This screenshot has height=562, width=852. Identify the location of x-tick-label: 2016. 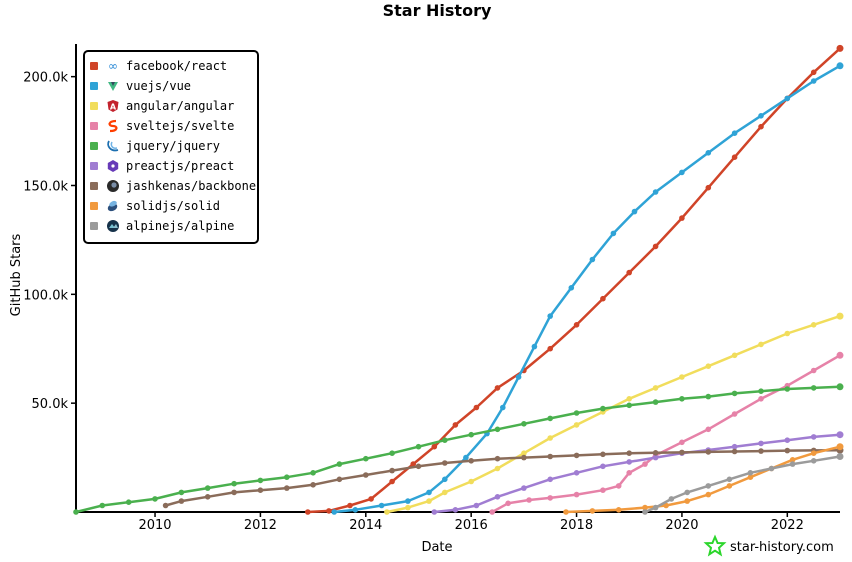
(471, 525).